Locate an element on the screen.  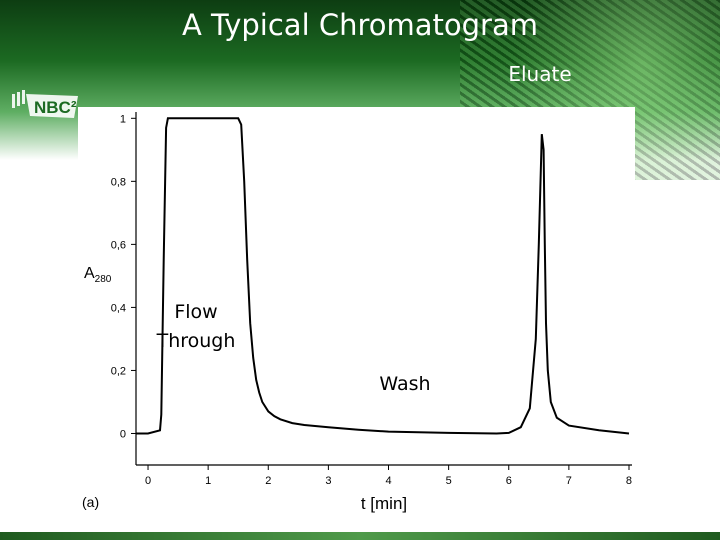
x-tick-label: 6 is located at coordinates (509, 481).